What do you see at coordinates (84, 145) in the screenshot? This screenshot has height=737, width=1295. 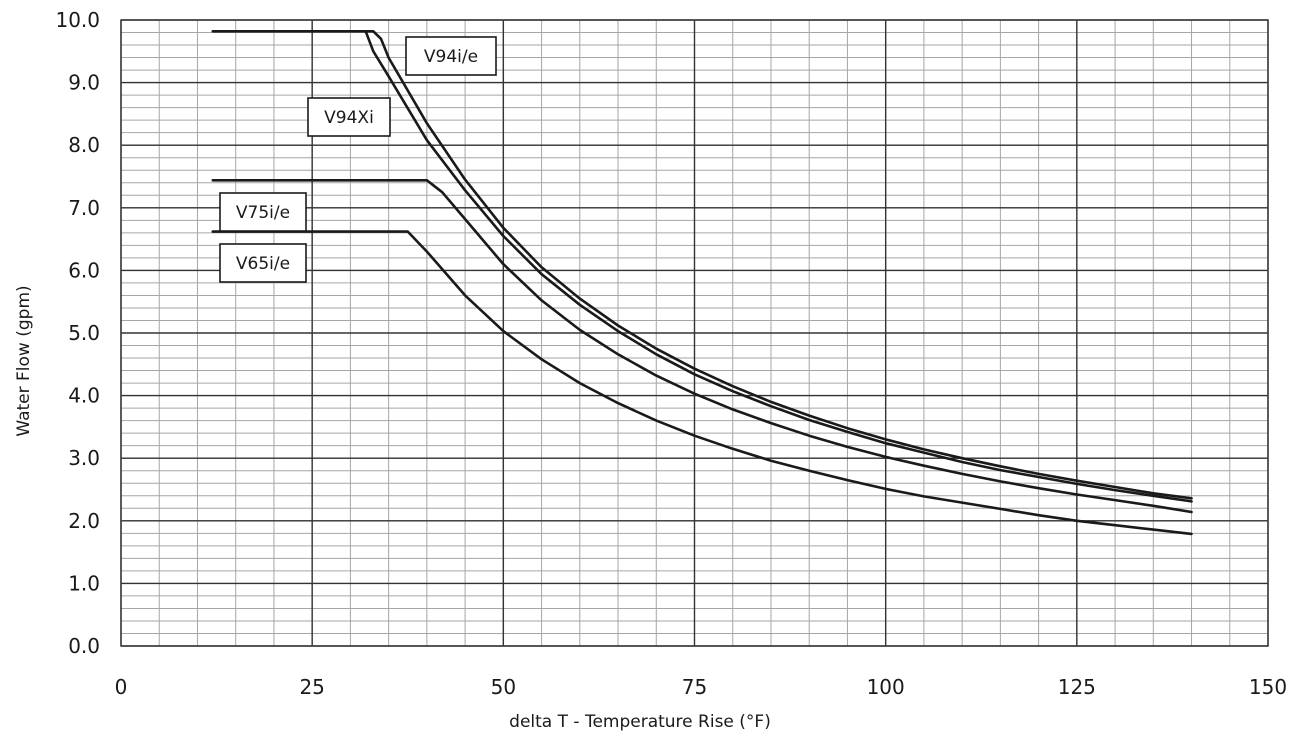 I see `y-tick-label: 8.0` at bounding box center [84, 145].